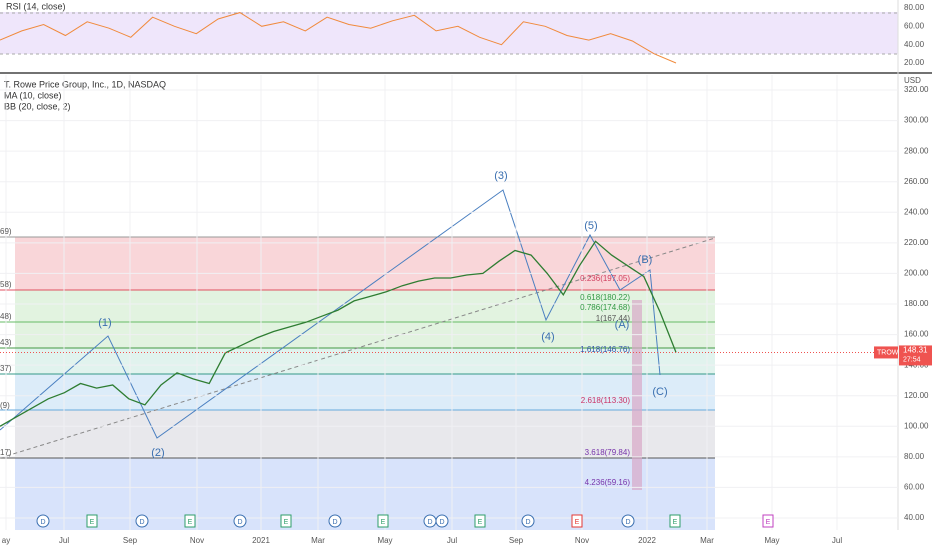 The image size is (932, 550). Describe the element at coordinates (914, 487) in the screenshot. I see `y-tick-label: 60.00` at that location.